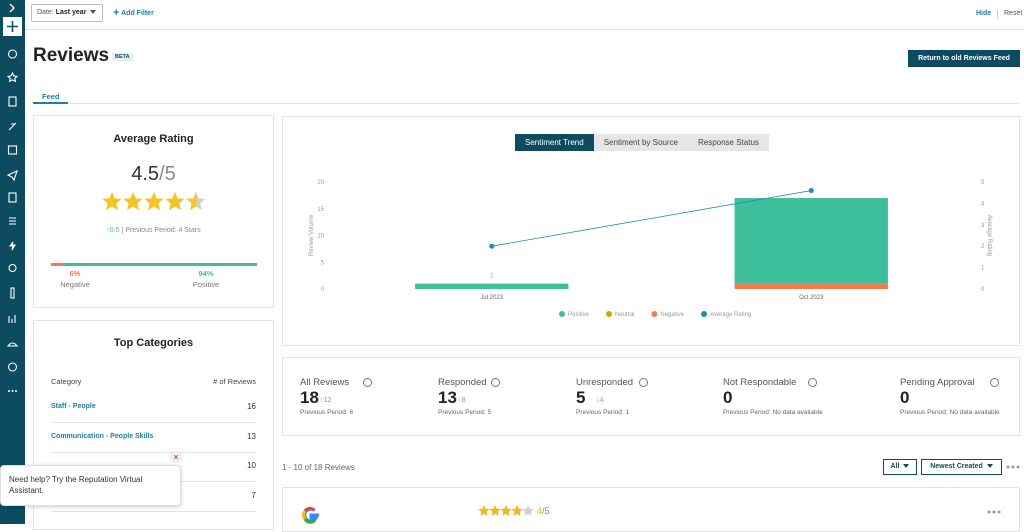 The width and height of the screenshot is (1024, 532). I want to click on column-header: # of Reviews, so click(234, 381).